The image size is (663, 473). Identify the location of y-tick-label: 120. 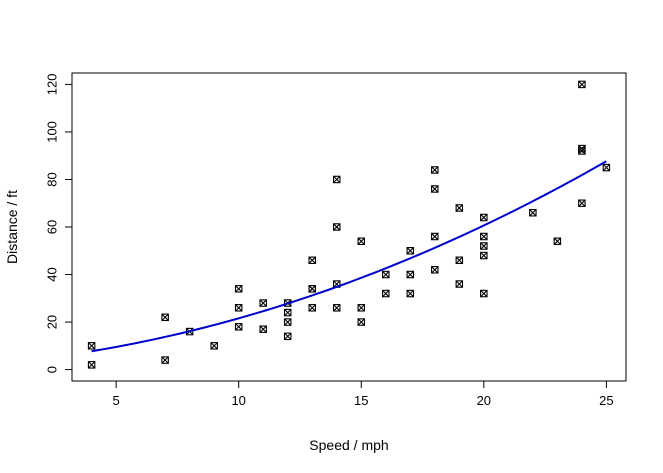
(52, 85).